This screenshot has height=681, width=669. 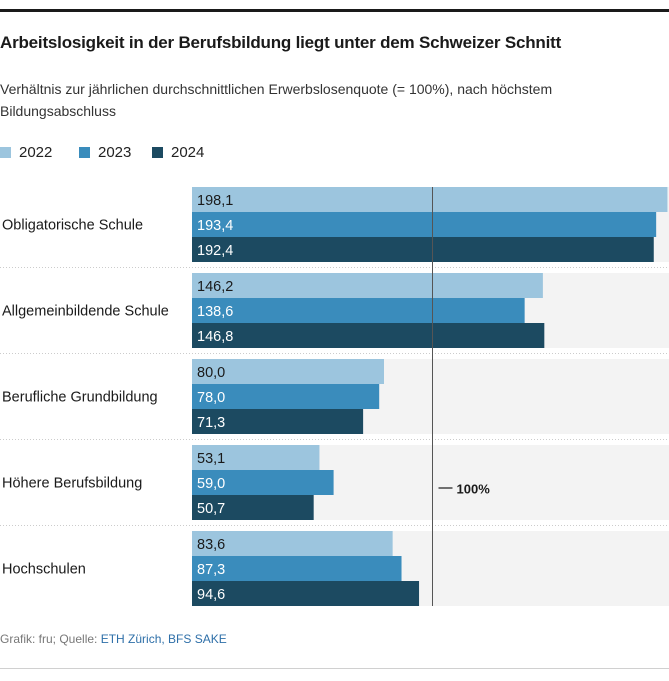 What do you see at coordinates (211, 509) in the screenshot?
I see `bar-value-label: 50,7` at bounding box center [211, 509].